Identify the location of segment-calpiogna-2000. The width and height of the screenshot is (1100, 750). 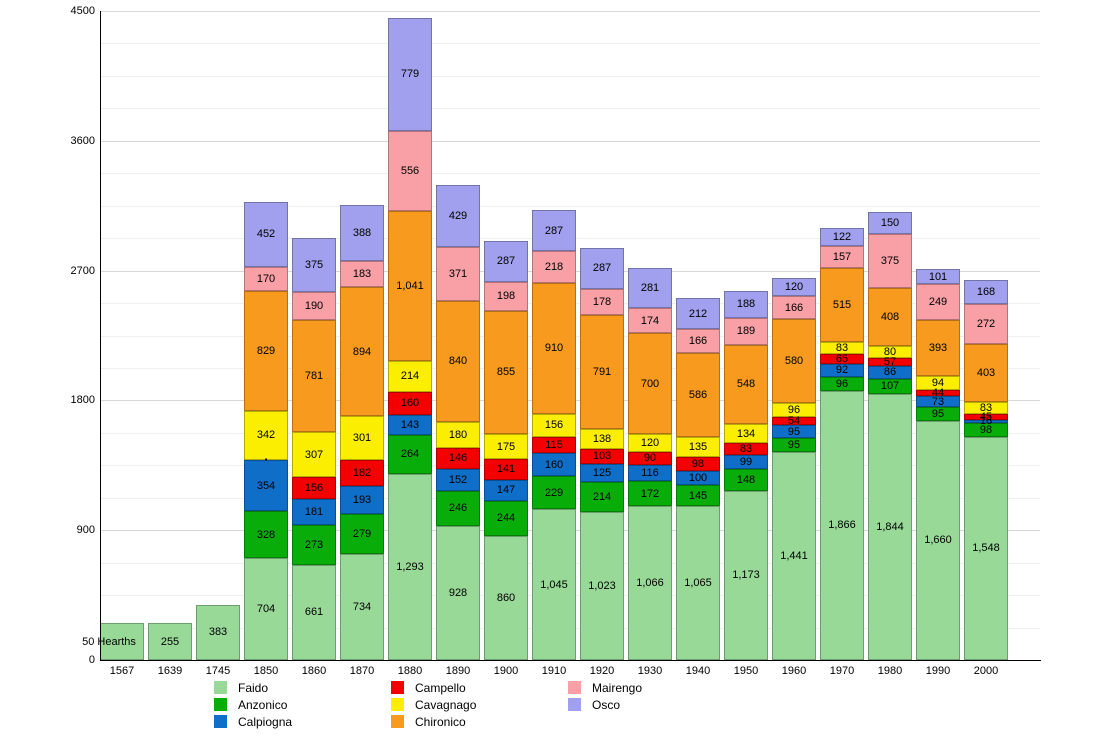
(986, 421).